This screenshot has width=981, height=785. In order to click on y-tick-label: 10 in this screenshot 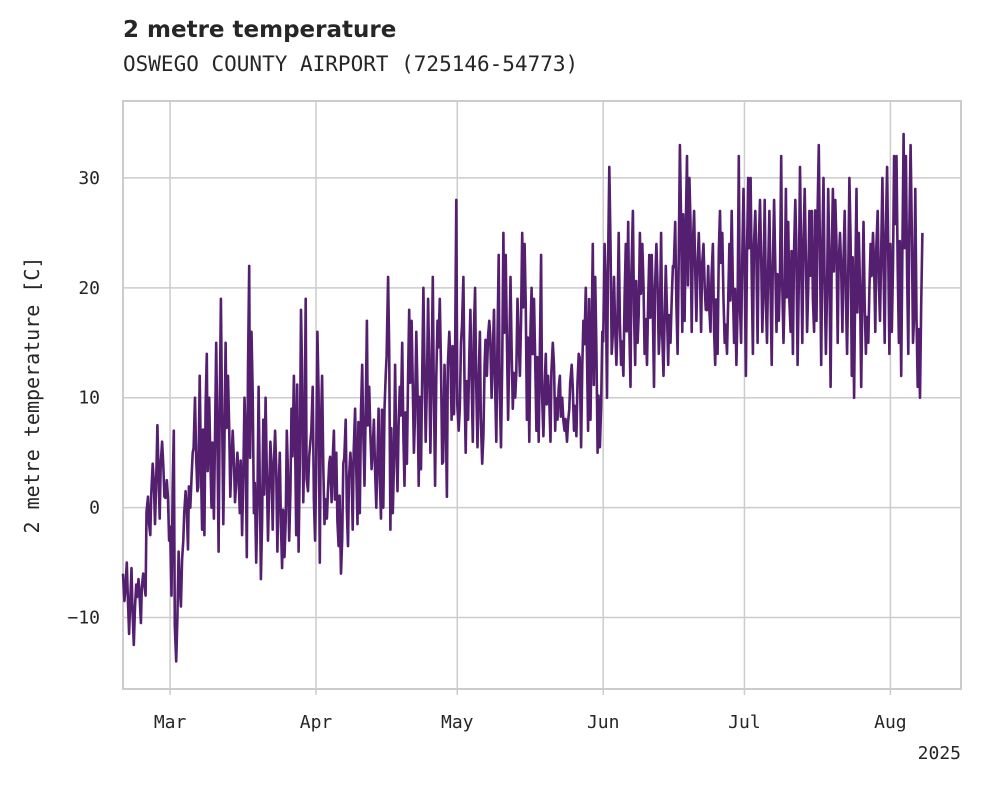, I will do `click(89, 398)`.